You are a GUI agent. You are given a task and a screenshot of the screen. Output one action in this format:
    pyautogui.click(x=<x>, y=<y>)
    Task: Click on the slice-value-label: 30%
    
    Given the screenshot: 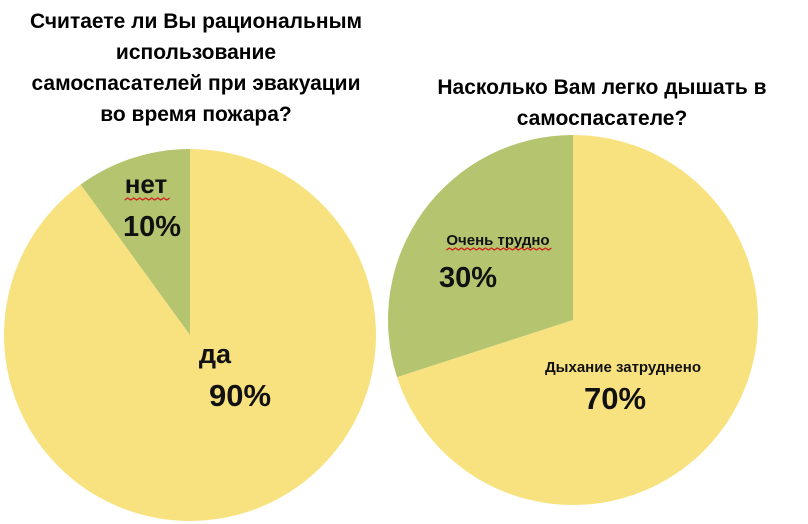 What is the action you would take?
    pyautogui.click(x=468, y=278)
    